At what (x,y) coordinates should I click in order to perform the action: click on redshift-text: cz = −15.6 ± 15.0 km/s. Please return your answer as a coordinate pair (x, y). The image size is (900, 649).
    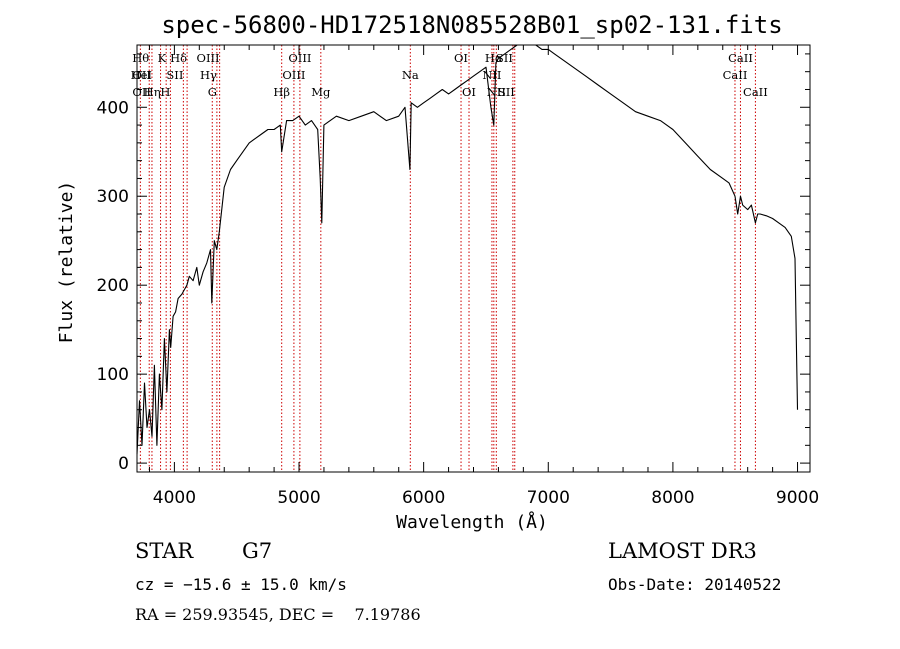
    Looking at the image, I should click on (241, 584).